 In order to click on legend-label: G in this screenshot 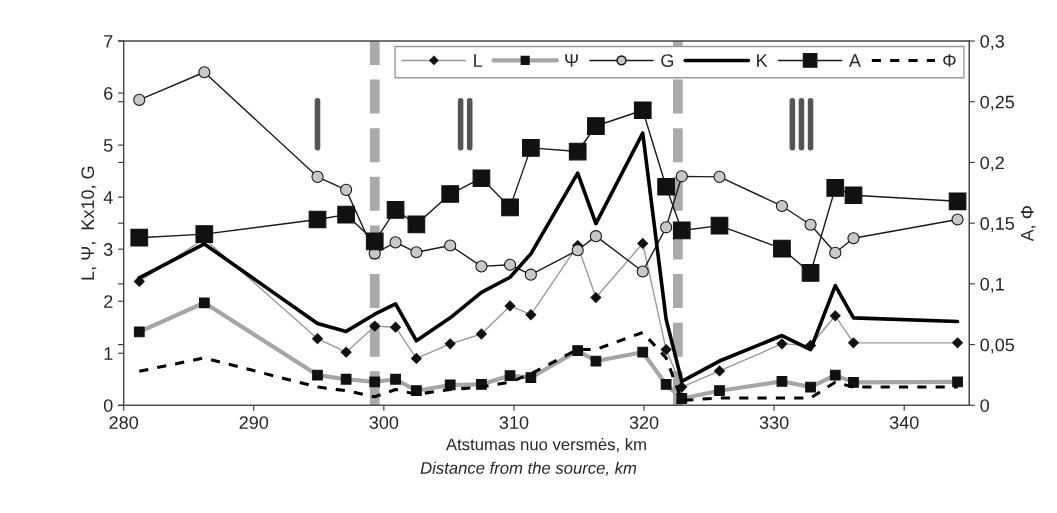, I will do `click(667, 60)`.